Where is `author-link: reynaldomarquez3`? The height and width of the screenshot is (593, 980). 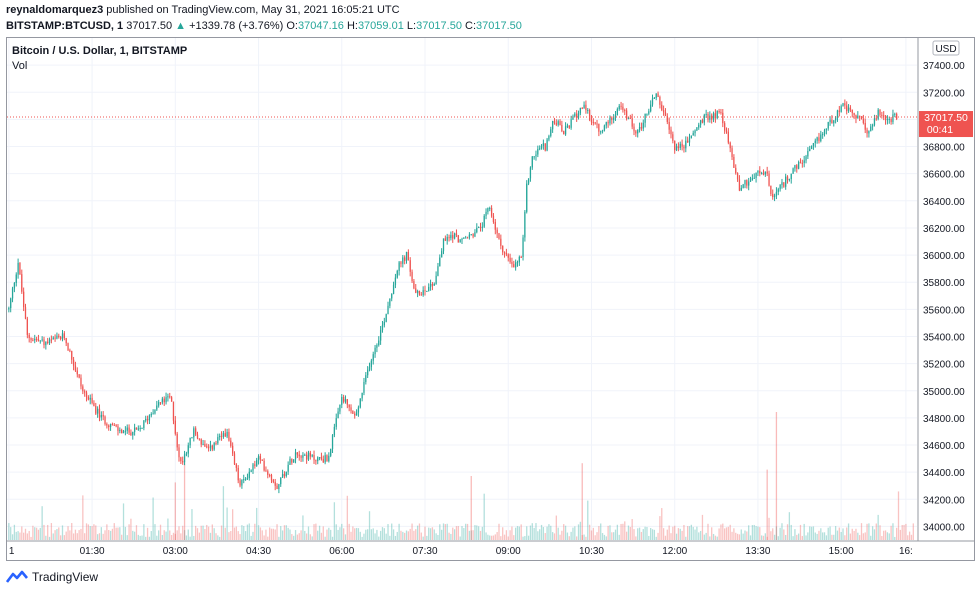 author-link: reynaldomarquez3 is located at coordinates (55, 10).